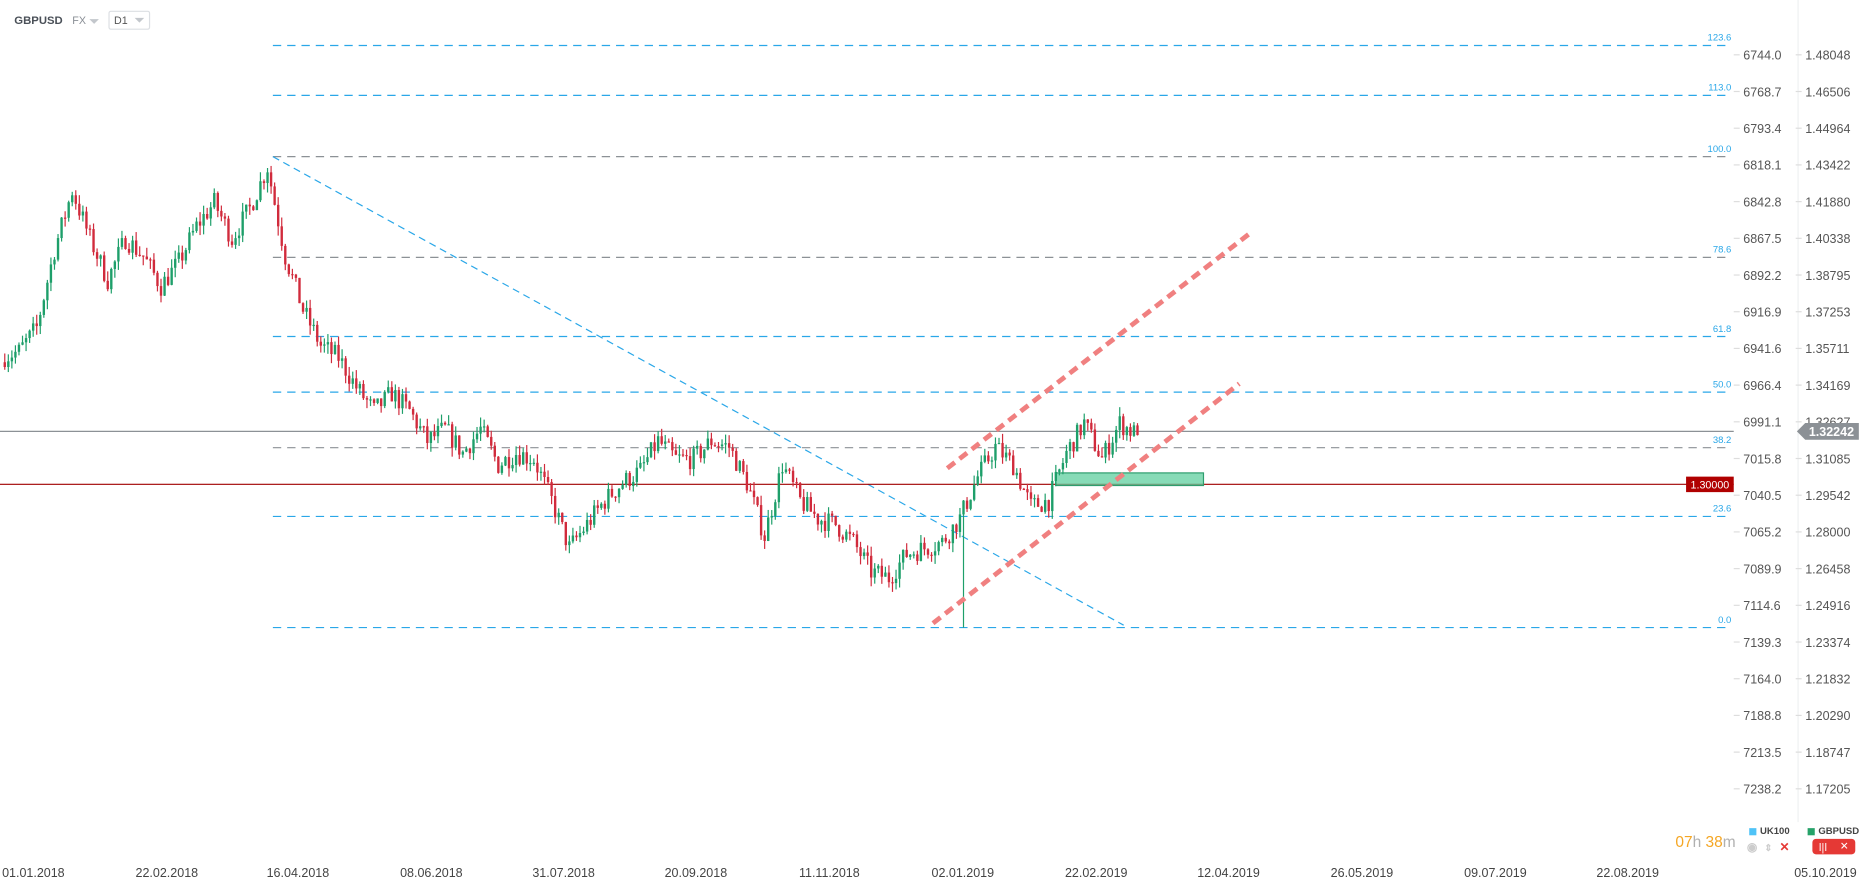 This screenshot has height=885, width=1866. What do you see at coordinates (38, 20) in the screenshot?
I see `symbol-label: GBPUSD` at bounding box center [38, 20].